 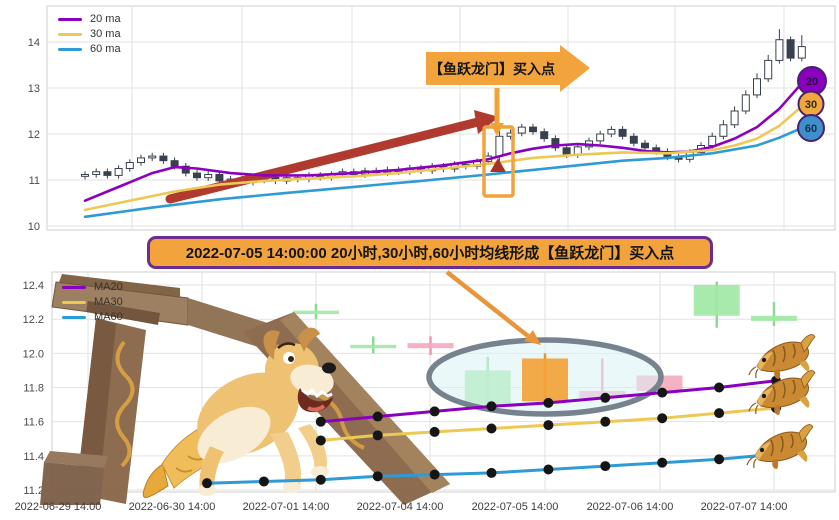 What do you see at coordinates (33, 354) in the screenshot?
I see `y-tick-label: 12.0` at bounding box center [33, 354].